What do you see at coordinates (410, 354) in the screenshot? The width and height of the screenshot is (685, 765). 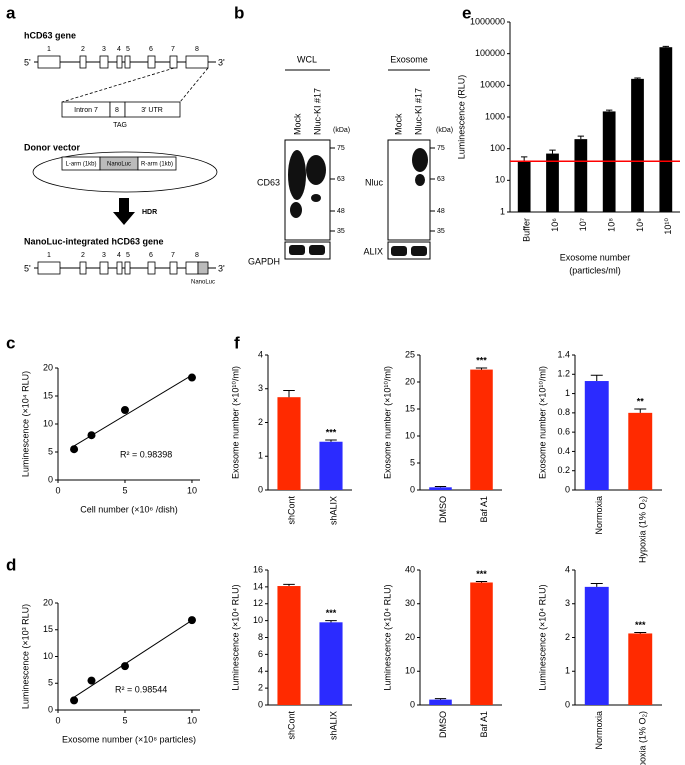 I see `y-tick-label: 25` at bounding box center [410, 354].